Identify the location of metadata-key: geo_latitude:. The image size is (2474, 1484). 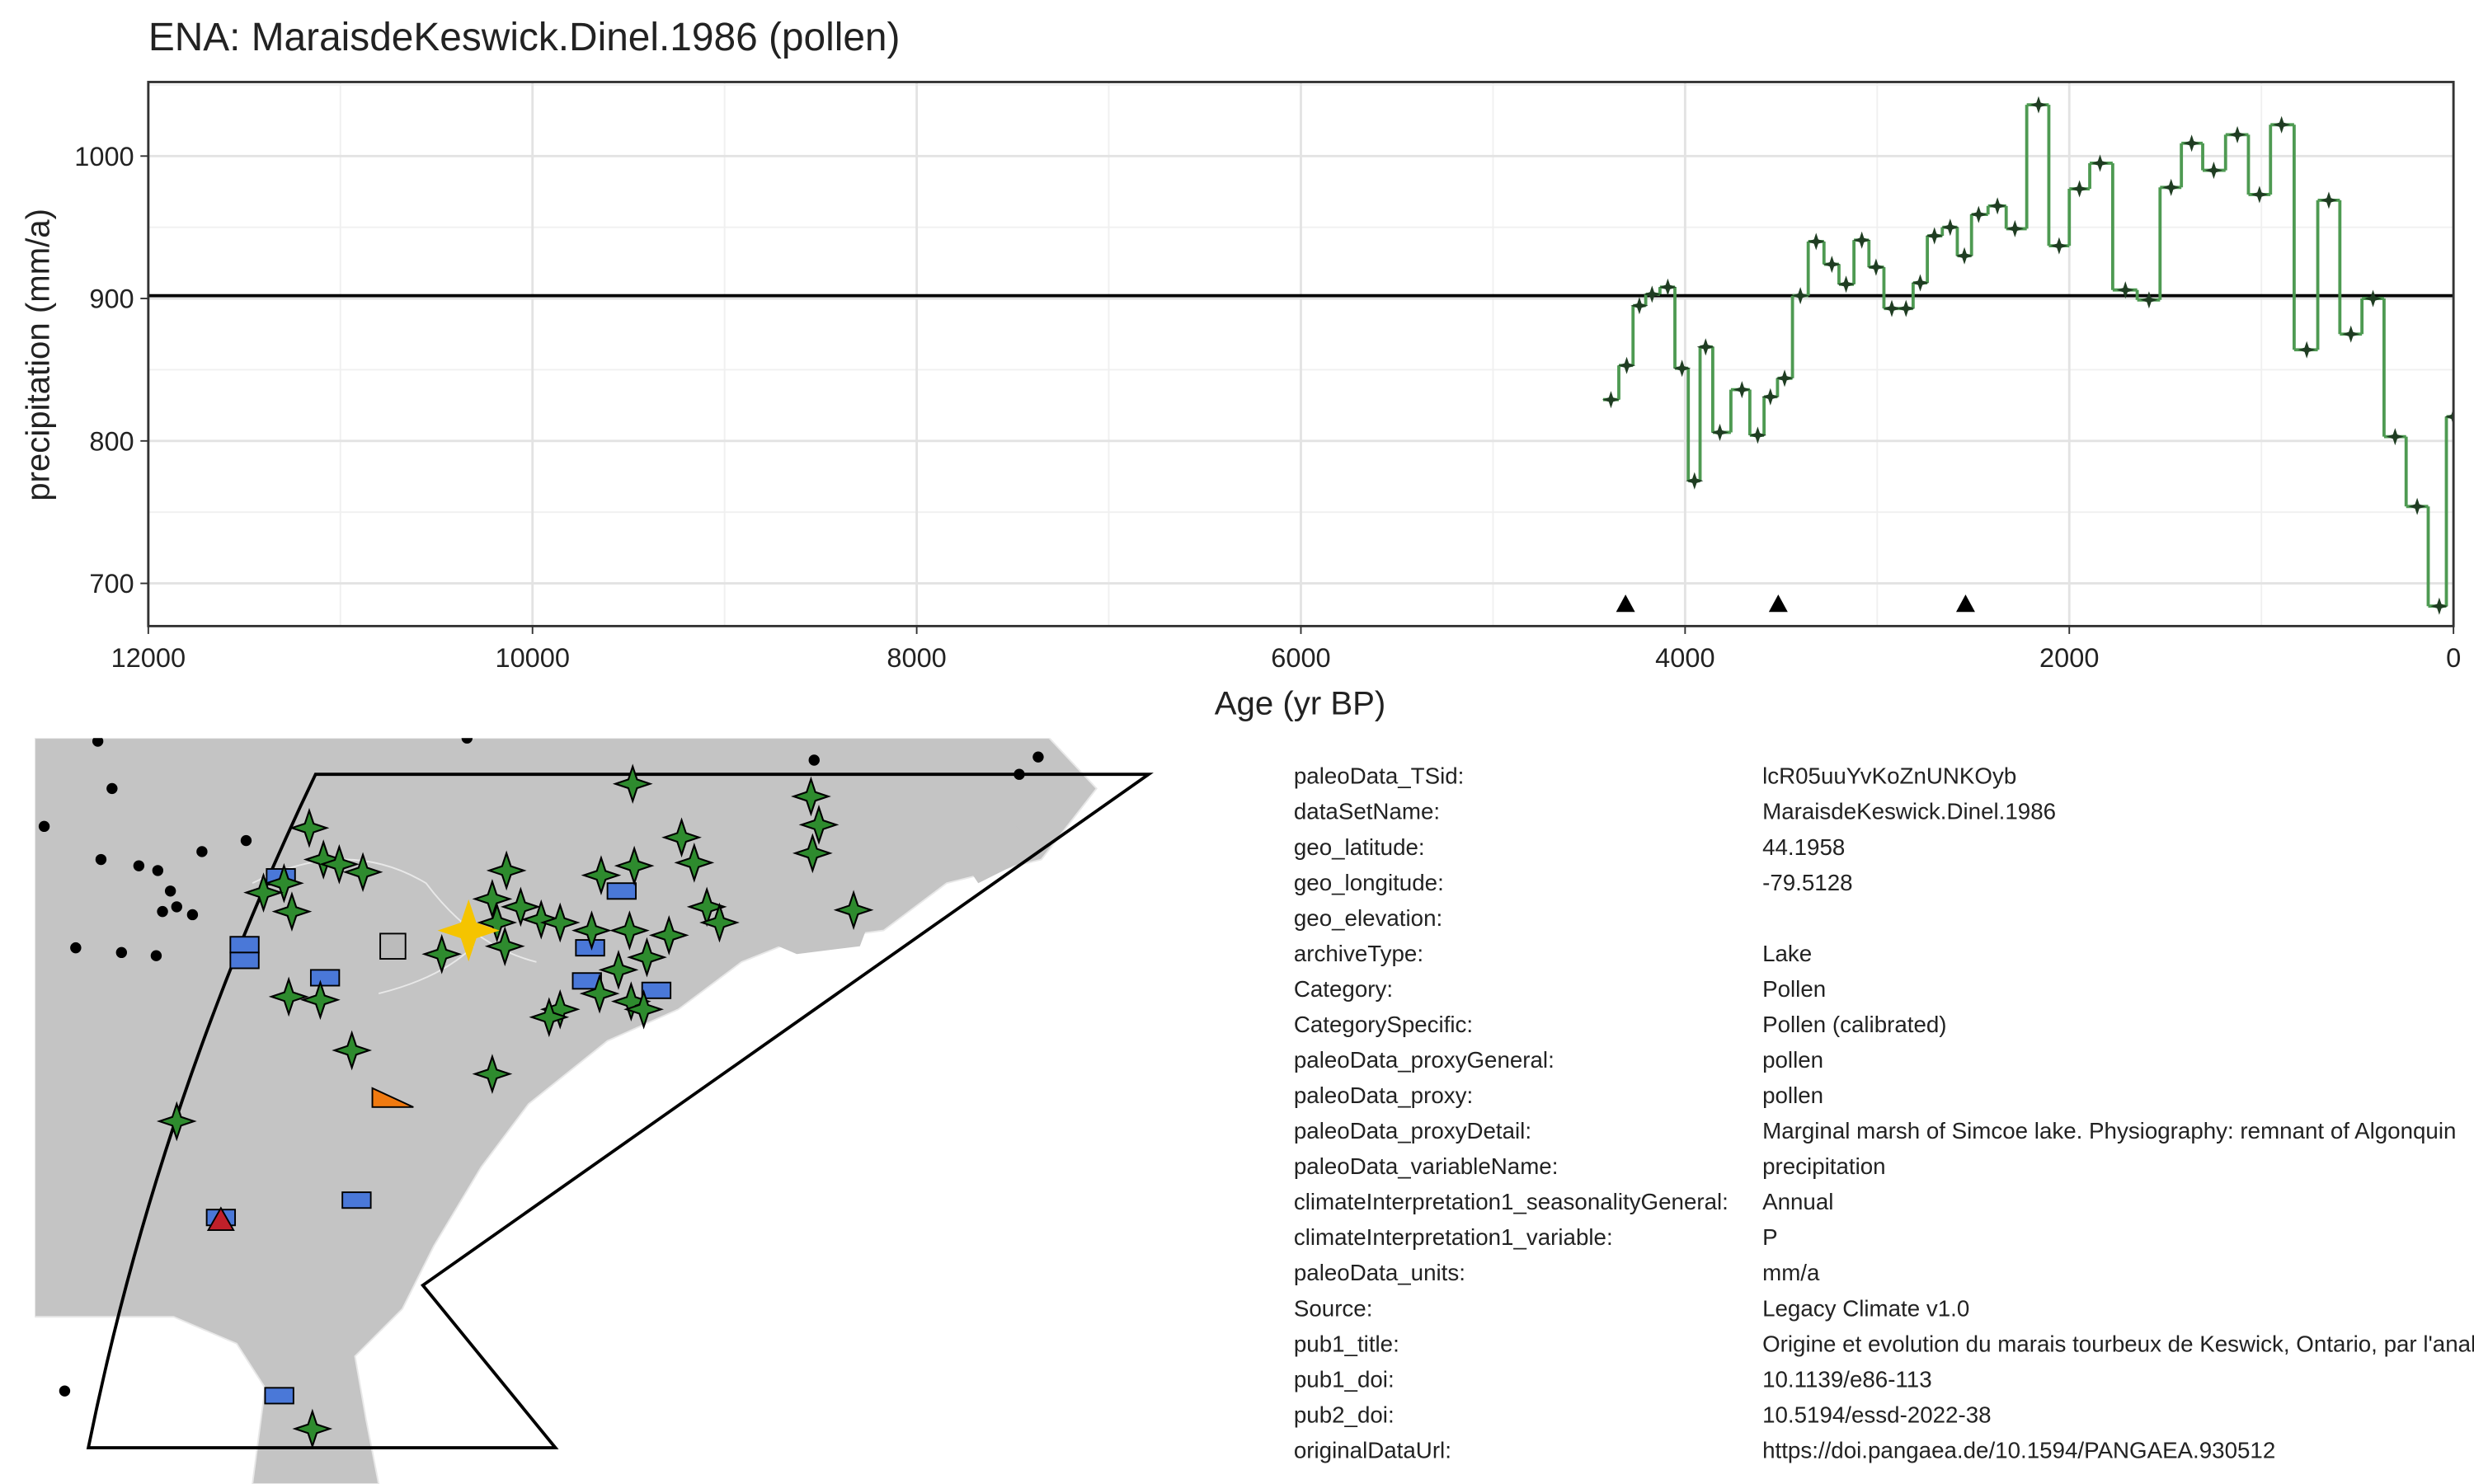
(1359, 847).